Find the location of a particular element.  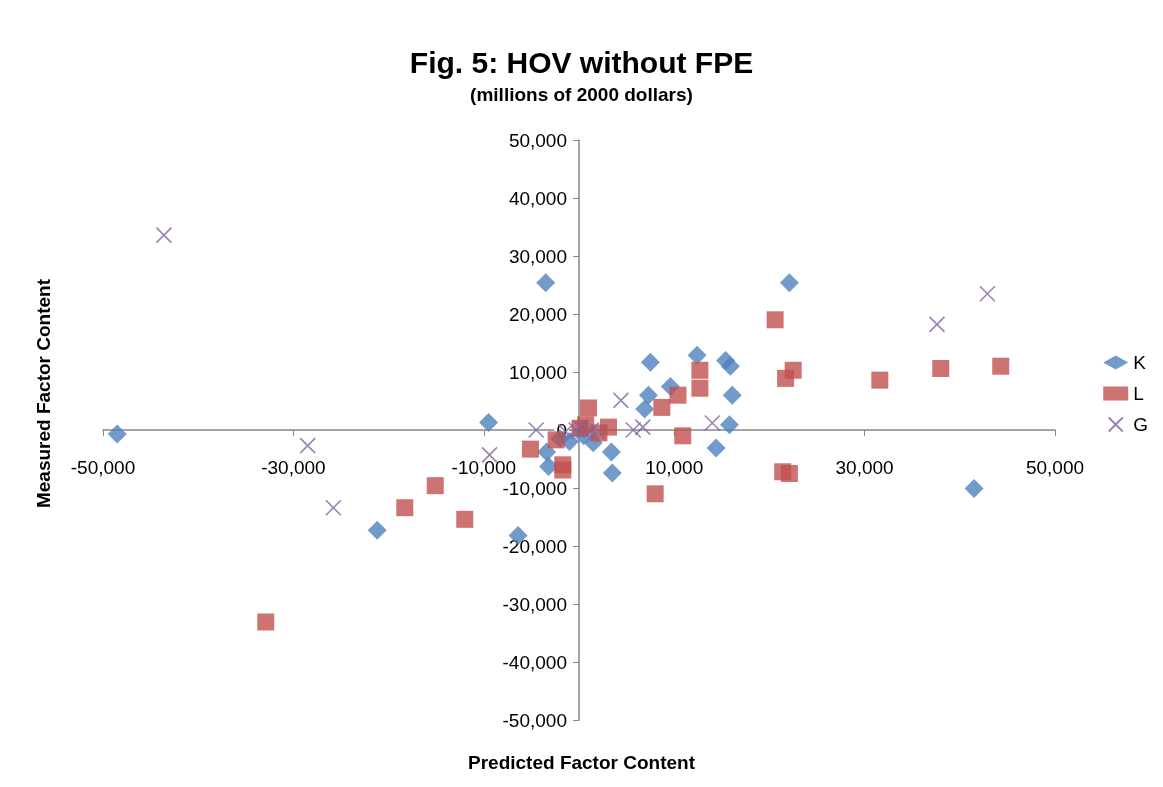

x-tick-label: -30,000 is located at coordinates (293, 467).